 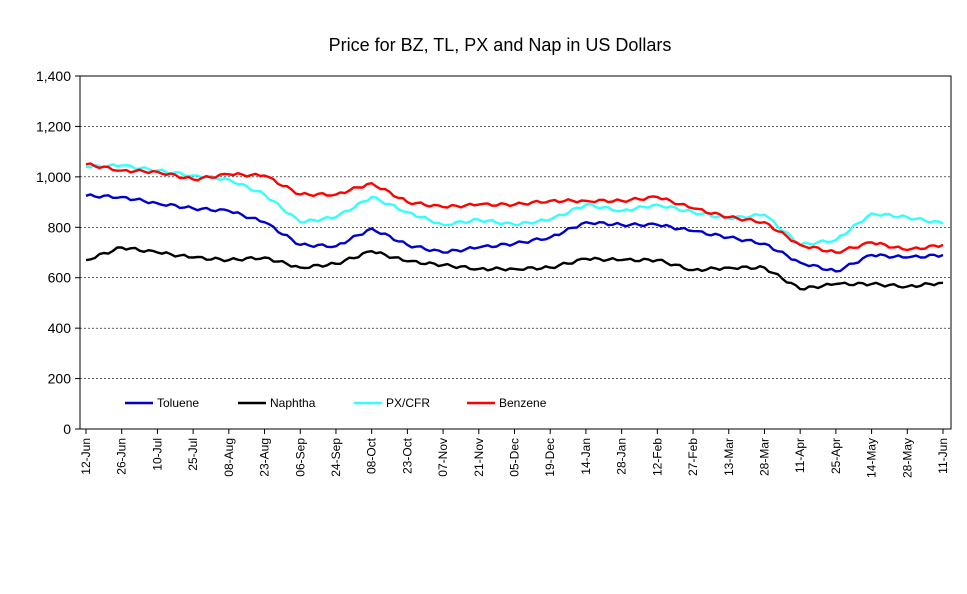 What do you see at coordinates (586, 456) in the screenshot?
I see `x-tick-label: 14-Jan` at bounding box center [586, 456].